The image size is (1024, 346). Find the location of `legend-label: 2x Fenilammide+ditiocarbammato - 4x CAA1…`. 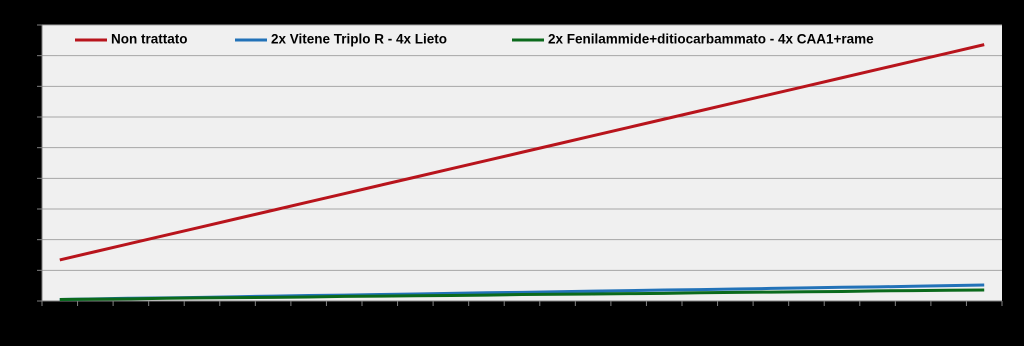

legend-label: 2x Fenilammide+ditiocarbammato - 4x CAA1… is located at coordinates (711, 39).